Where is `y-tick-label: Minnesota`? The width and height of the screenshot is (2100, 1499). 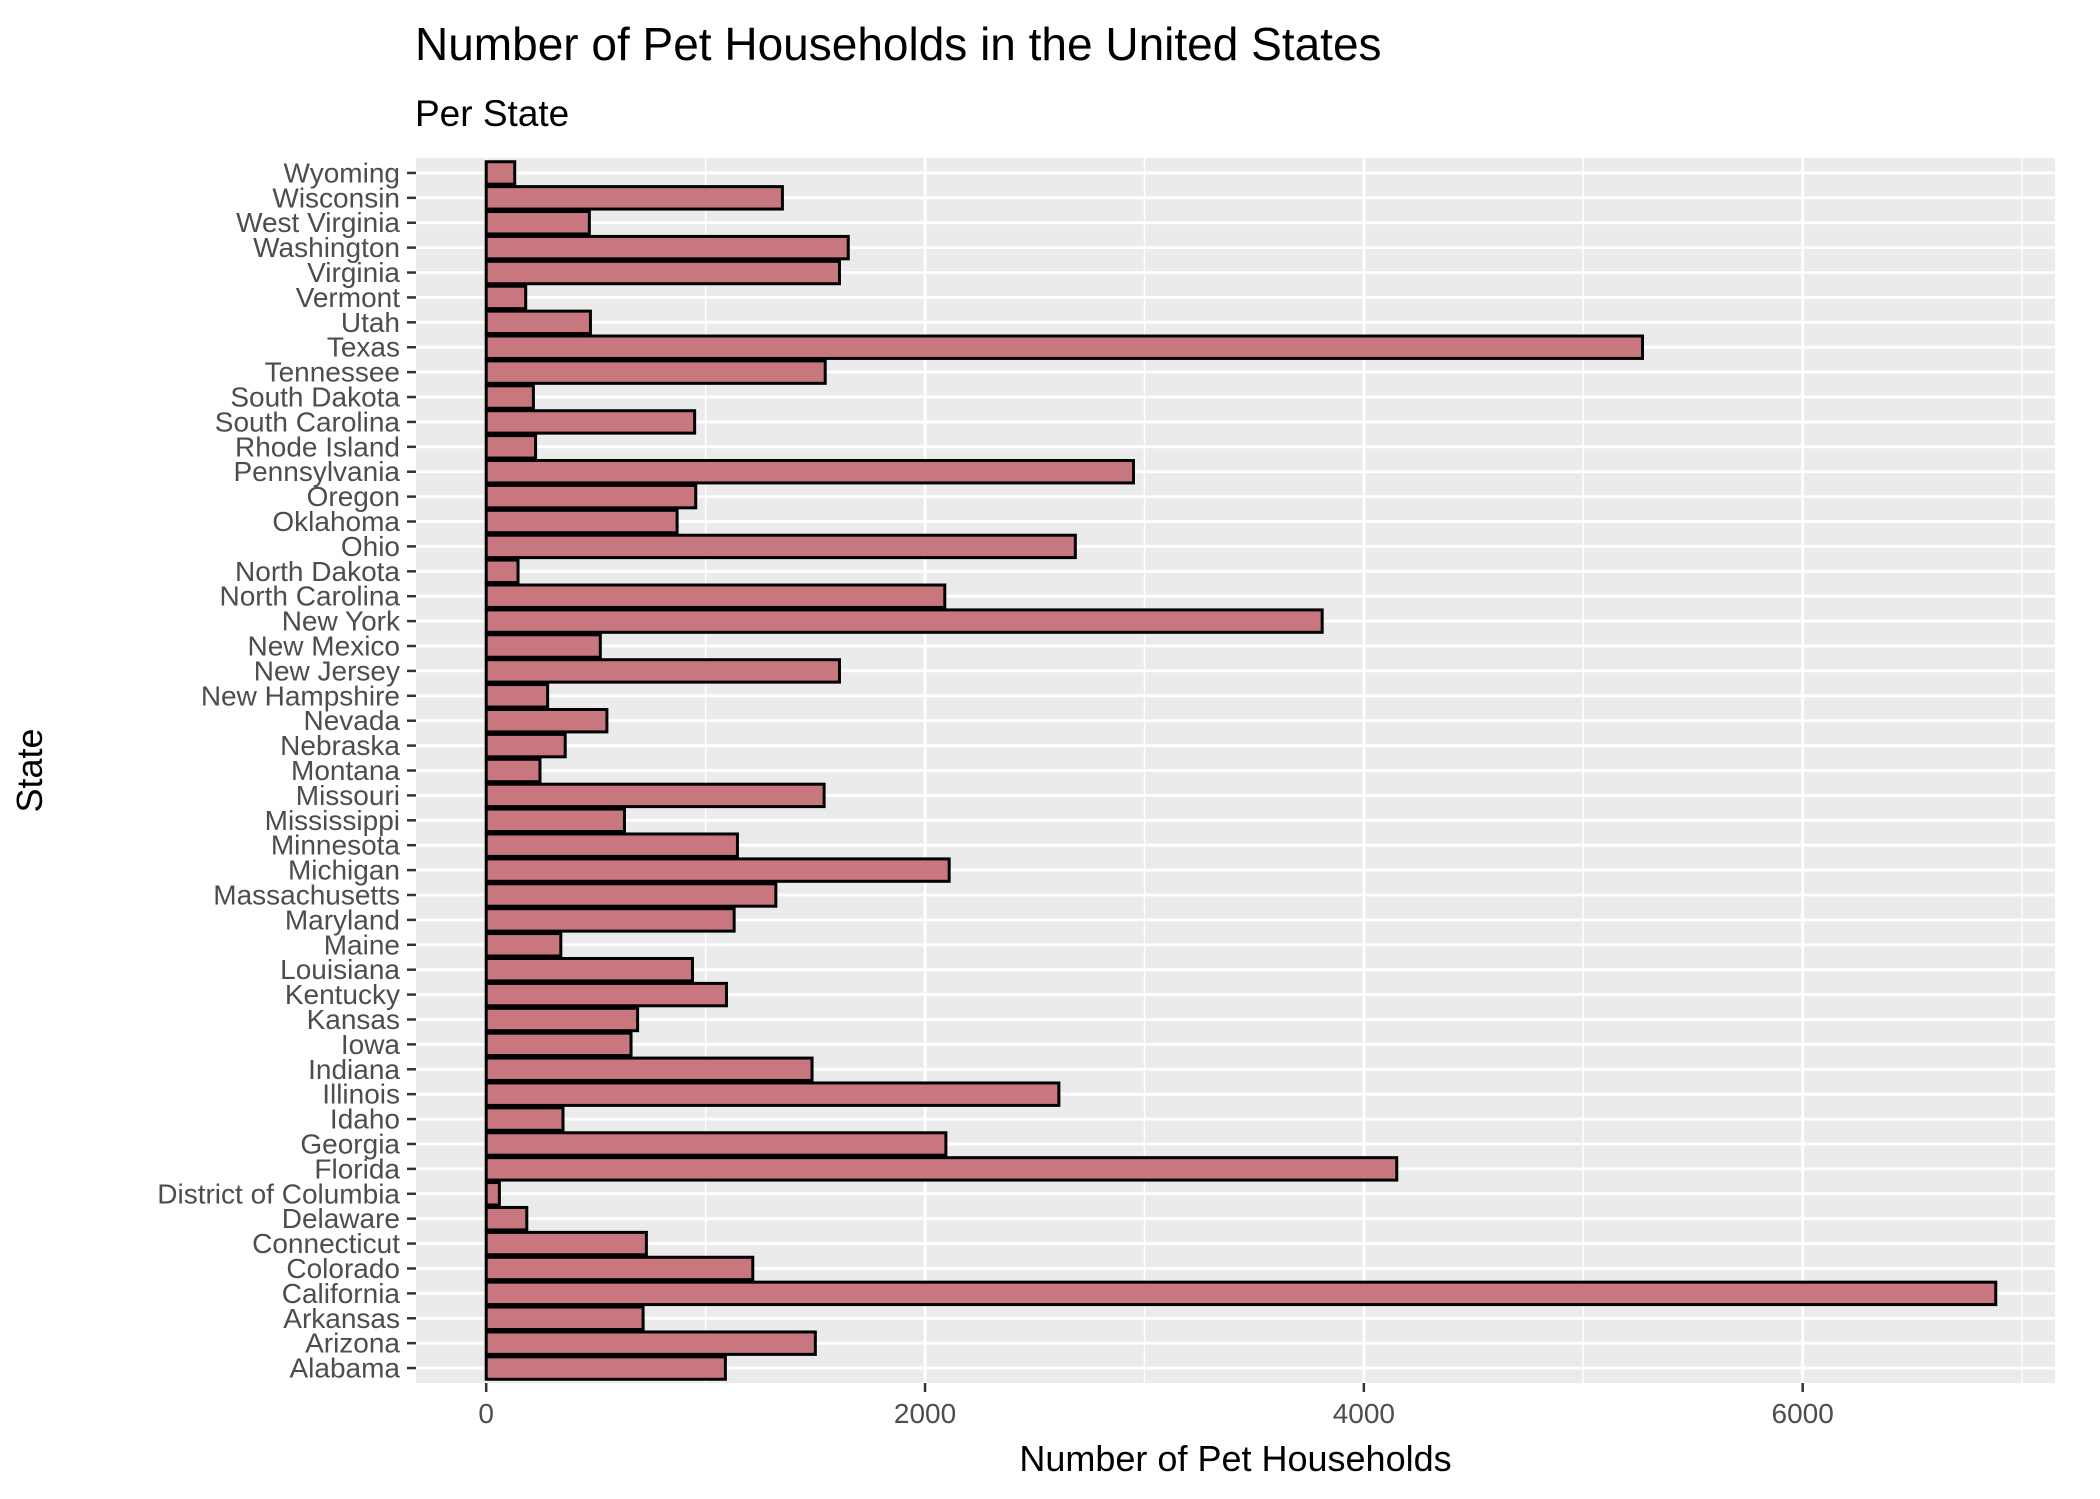
y-tick-label: Minnesota is located at coordinates (336, 845).